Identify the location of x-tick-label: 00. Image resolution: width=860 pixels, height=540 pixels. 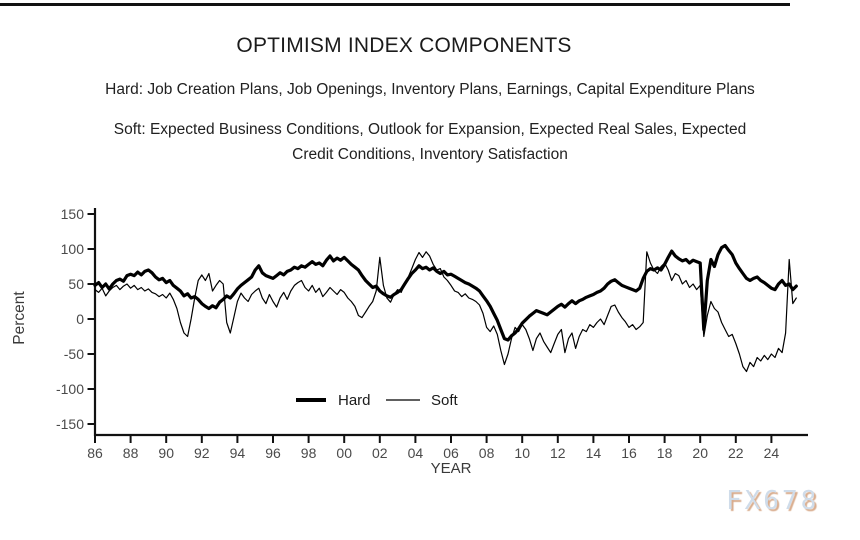
(344, 453).